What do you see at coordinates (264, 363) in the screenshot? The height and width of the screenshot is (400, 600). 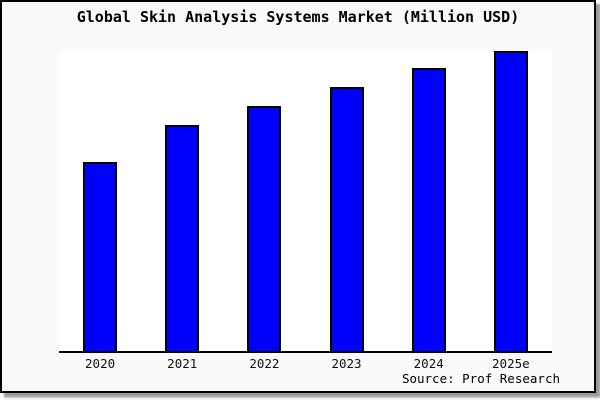 I see `x-tick-label-2022: 2022` at bounding box center [264, 363].